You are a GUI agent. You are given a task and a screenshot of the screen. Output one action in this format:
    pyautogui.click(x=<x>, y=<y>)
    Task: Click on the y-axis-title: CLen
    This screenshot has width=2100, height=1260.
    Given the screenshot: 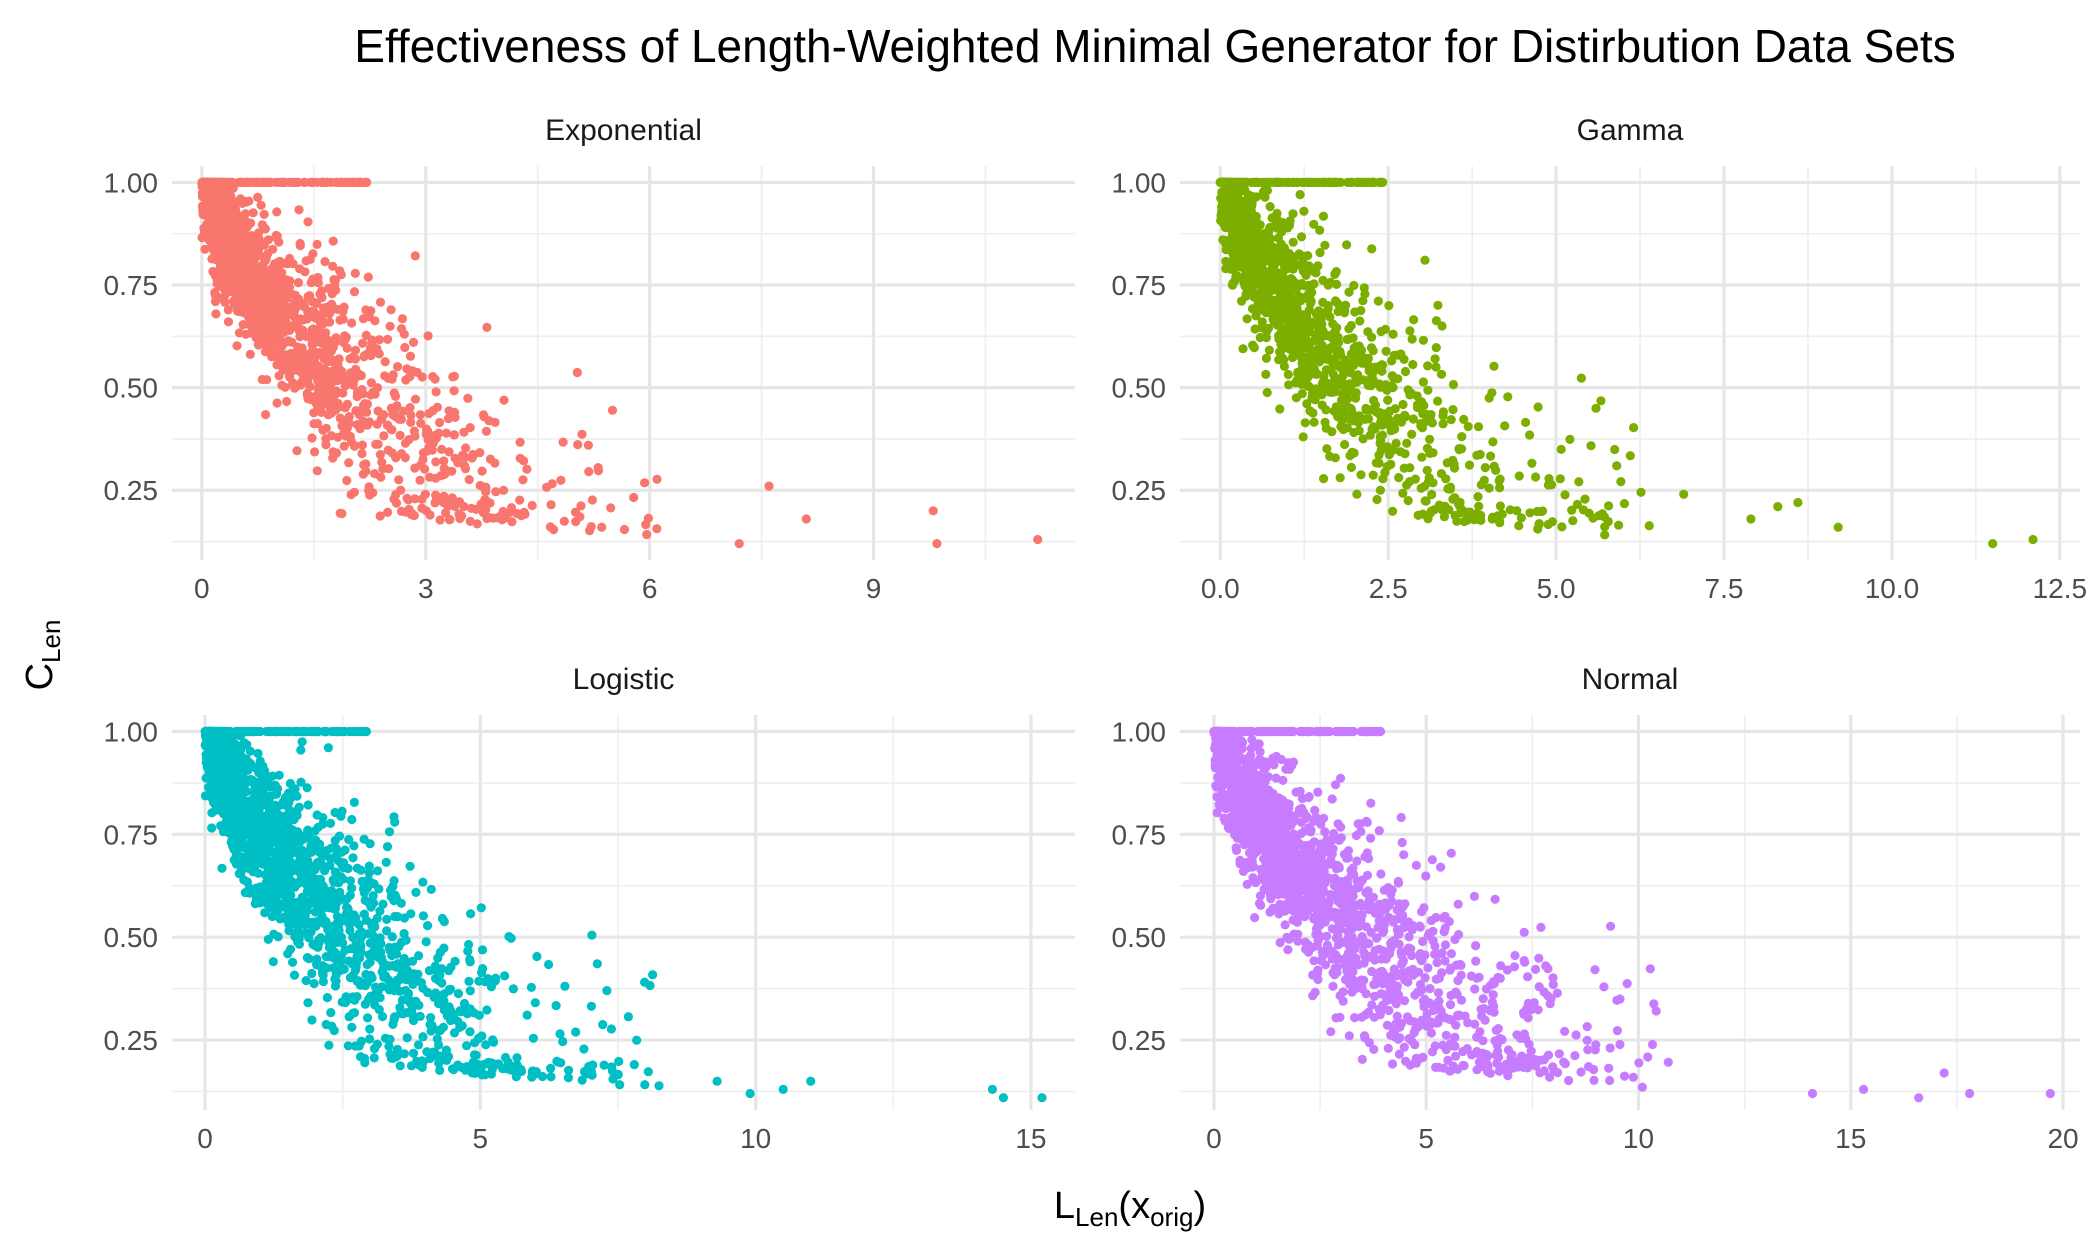 What is the action you would take?
    pyautogui.click(x=42, y=655)
    